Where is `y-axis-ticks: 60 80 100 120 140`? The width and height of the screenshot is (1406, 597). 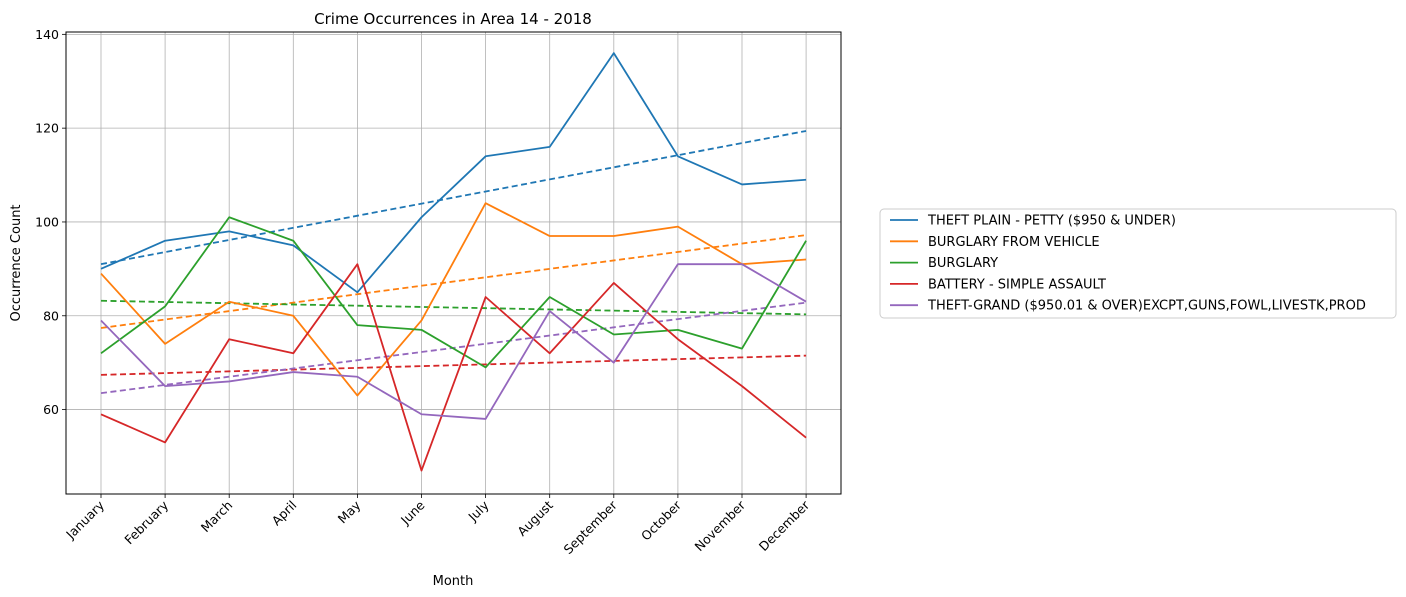
y-axis-ticks: 60 80 100 120 140 is located at coordinates (50, 222).